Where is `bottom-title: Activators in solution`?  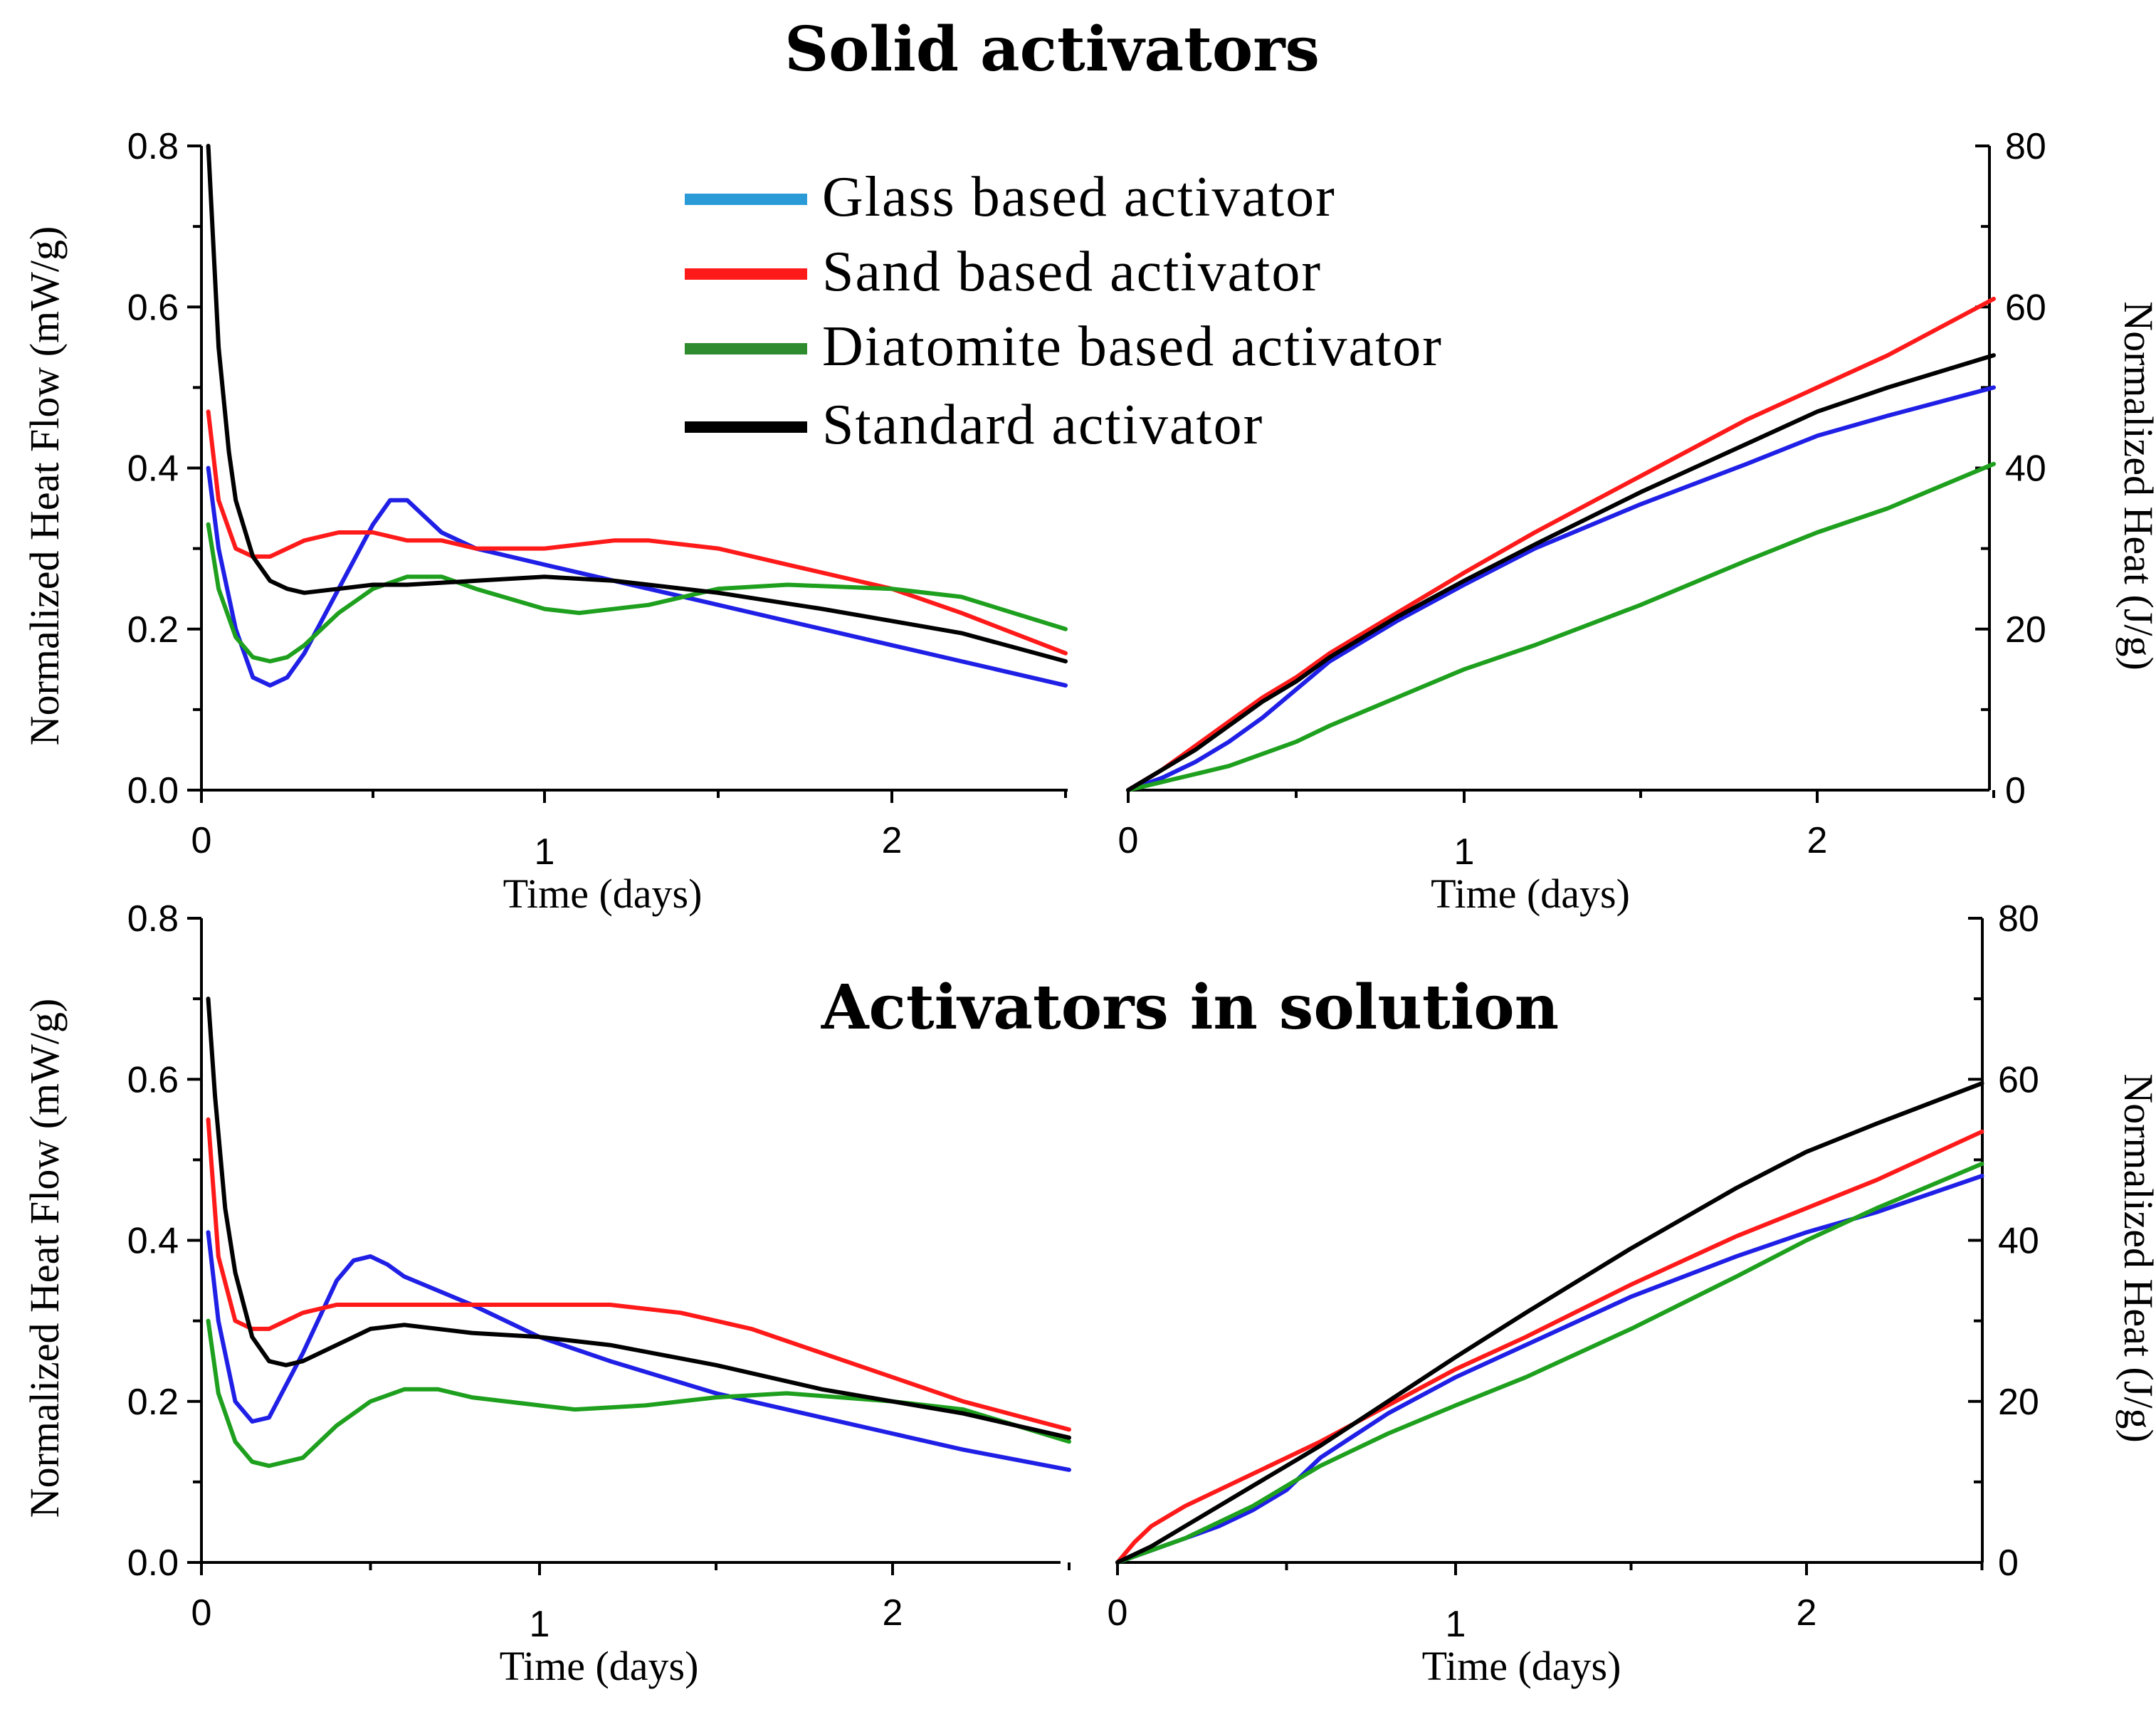 bottom-title: Activators in solution is located at coordinates (1190, 1008).